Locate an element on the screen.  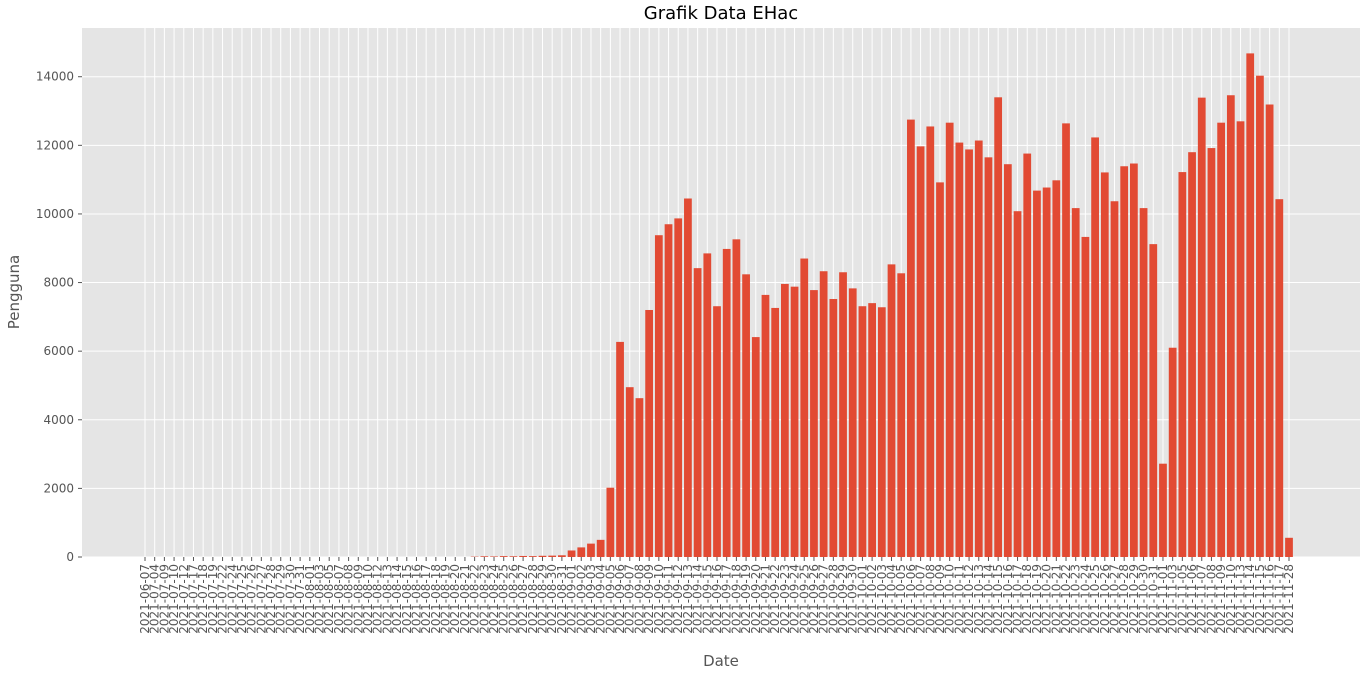
y-tick-label: 12000 is located at coordinates (55, 145).